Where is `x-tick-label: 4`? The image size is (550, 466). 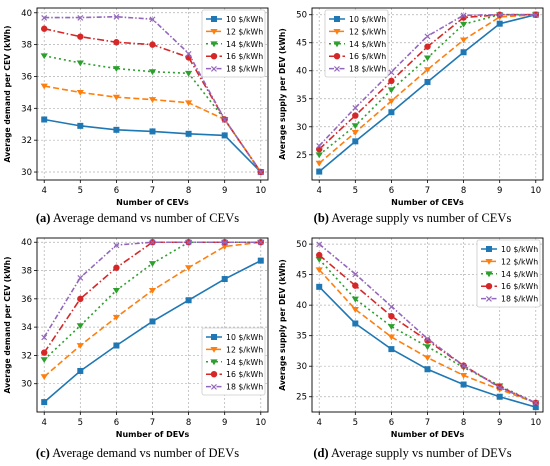
x-tick-label: 4 is located at coordinates (319, 423).